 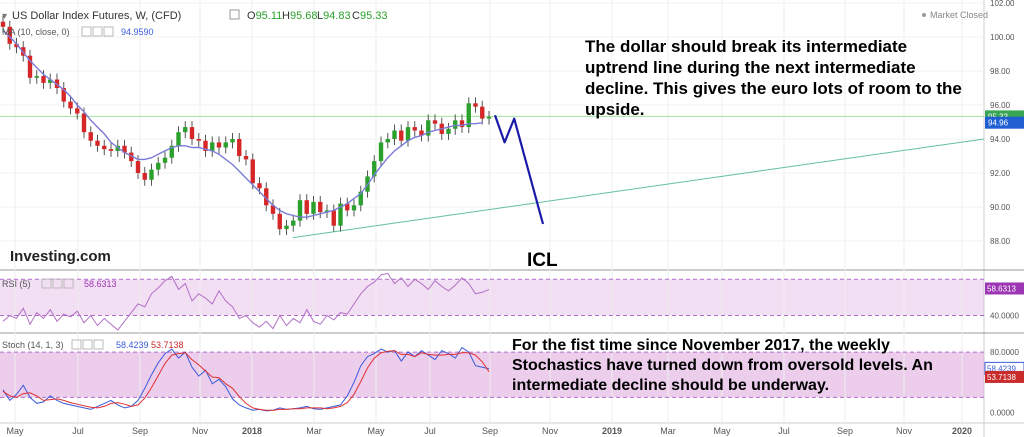 I want to click on stoch-k-value: 58.4239, so click(x=132, y=345).